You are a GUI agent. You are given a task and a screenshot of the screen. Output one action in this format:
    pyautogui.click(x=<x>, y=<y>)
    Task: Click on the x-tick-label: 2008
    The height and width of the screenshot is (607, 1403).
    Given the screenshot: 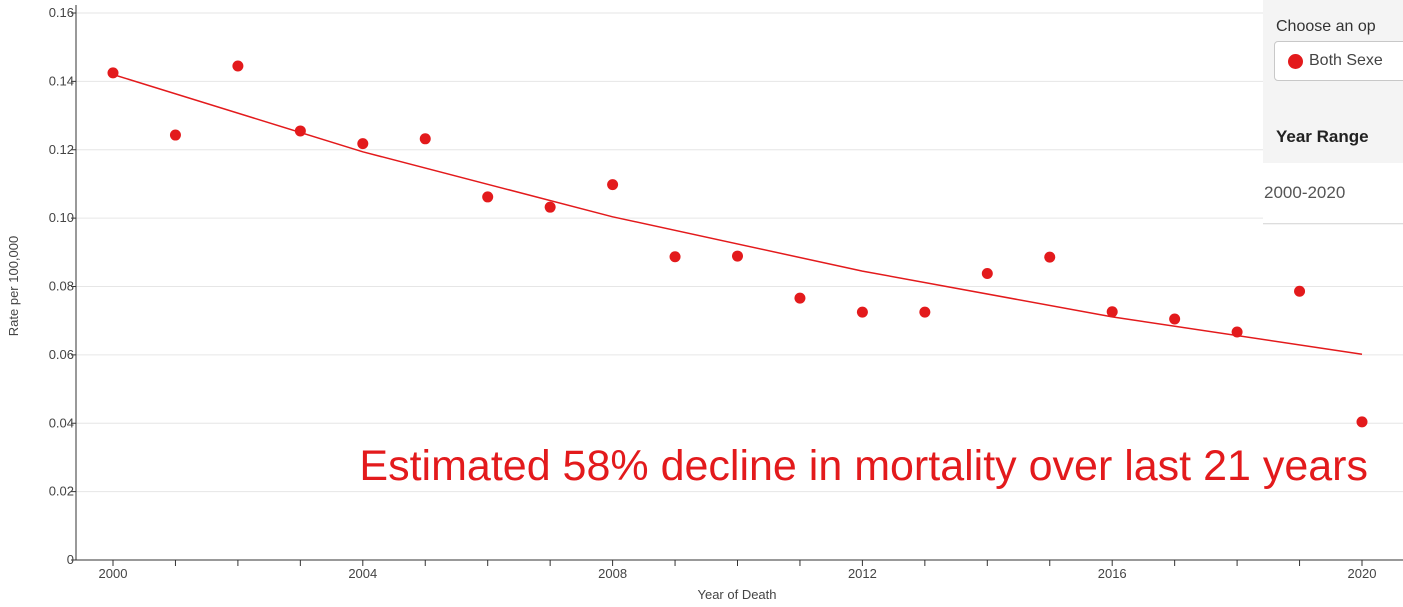 What is the action you would take?
    pyautogui.click(x=612, y=573)
    